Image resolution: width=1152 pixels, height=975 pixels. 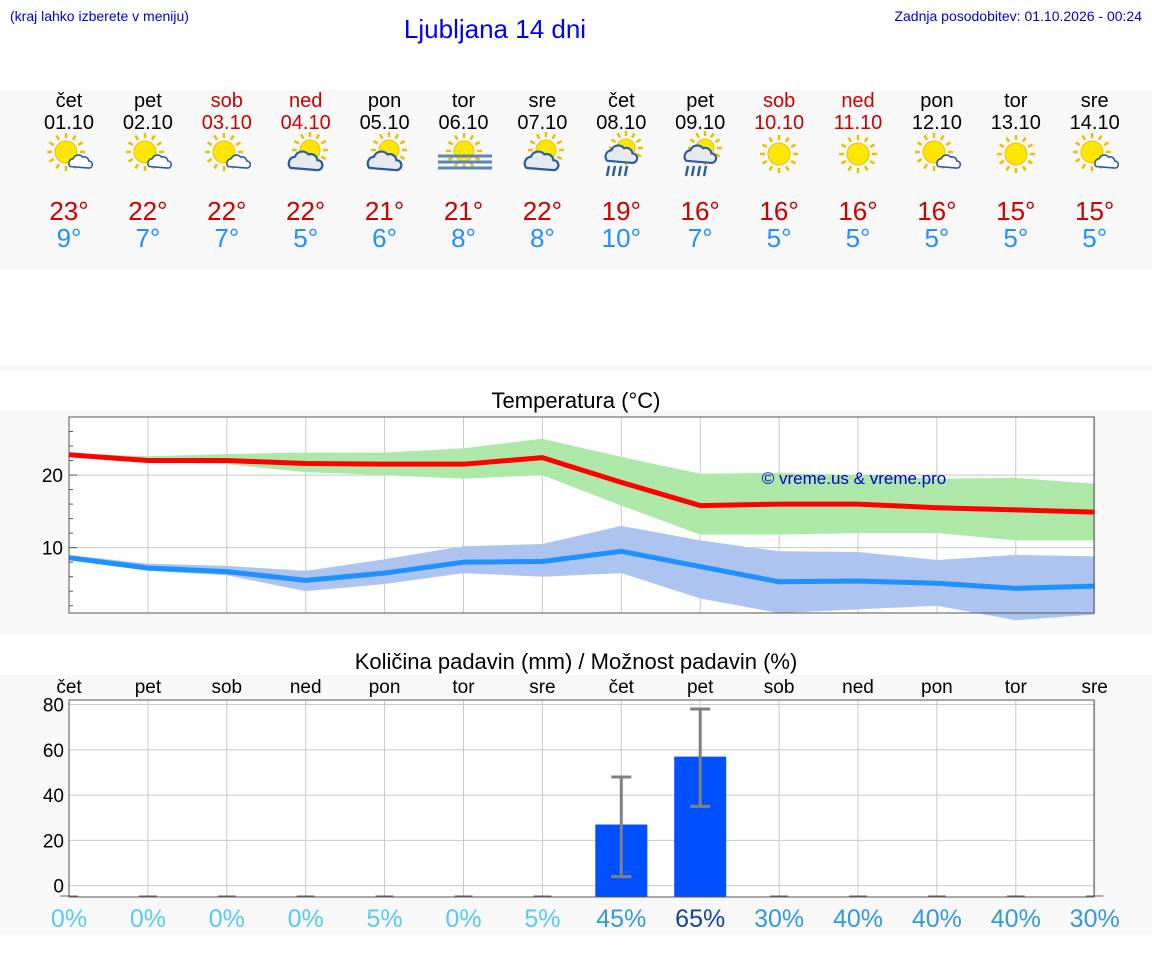 I want to click on day-date: 12.10, so click(x=936, y=123).